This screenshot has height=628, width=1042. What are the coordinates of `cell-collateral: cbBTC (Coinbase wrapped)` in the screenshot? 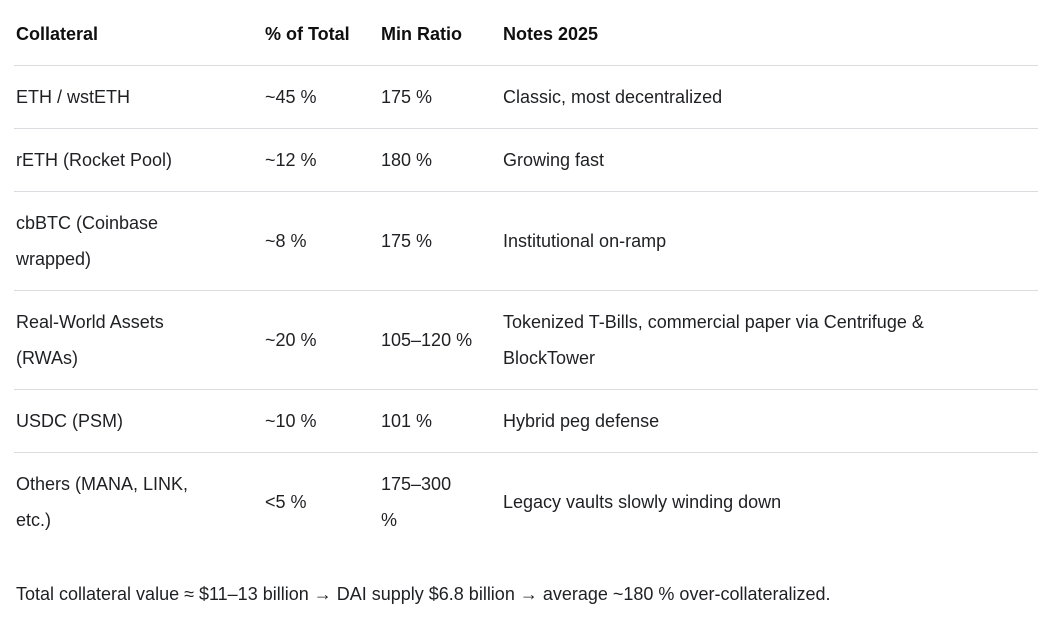 It's located at (87, 241).